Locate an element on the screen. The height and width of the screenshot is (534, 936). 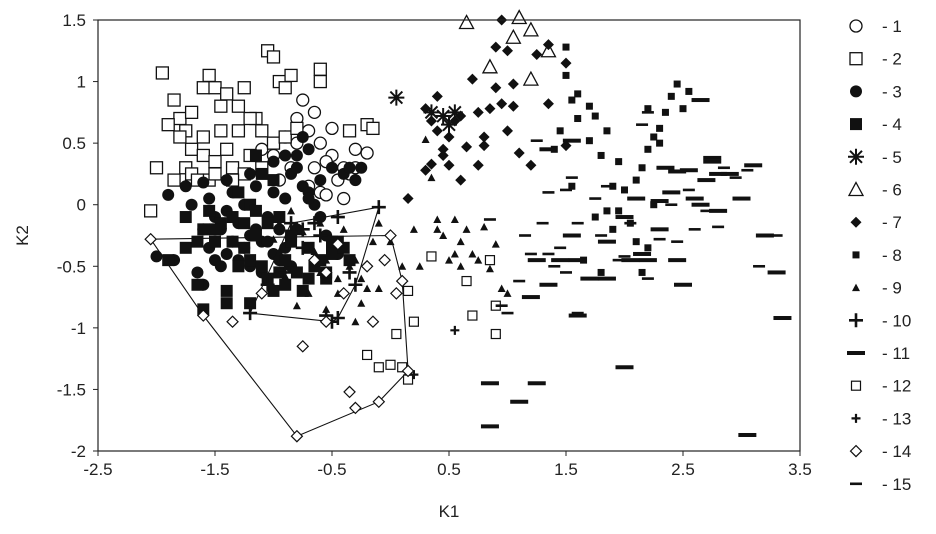
data-point-plus-small is located at coordinates (414, 375).